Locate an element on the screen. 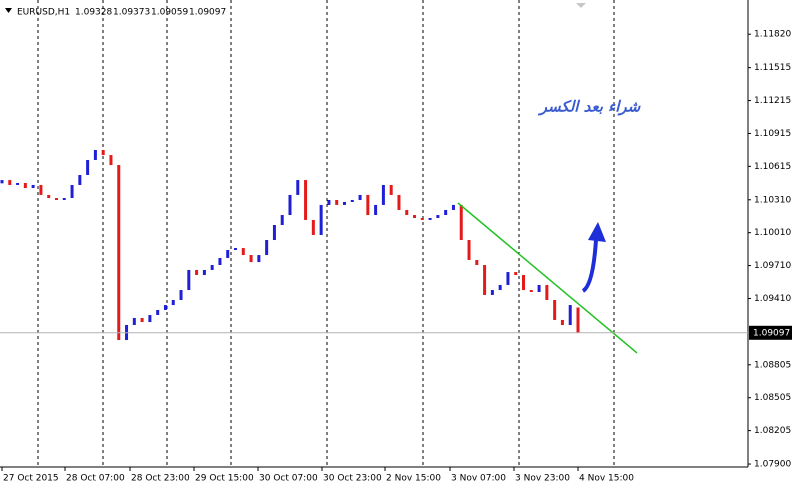  x-tick-label: 3 Nov 23:00 is located at coordinates (542, 479).